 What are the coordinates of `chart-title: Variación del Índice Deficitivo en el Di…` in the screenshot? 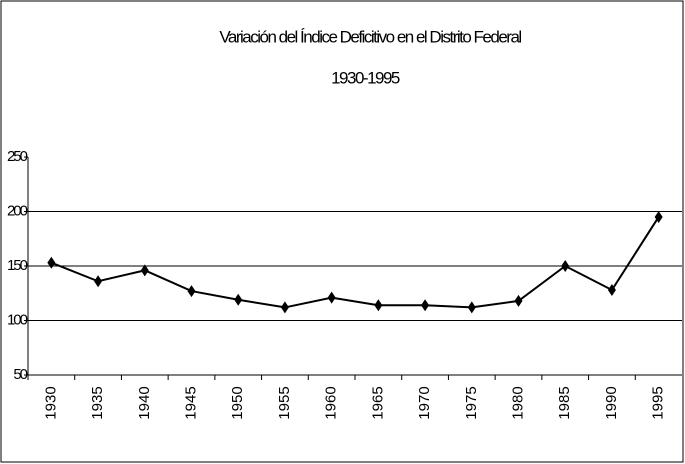 It's located at (370, 36).